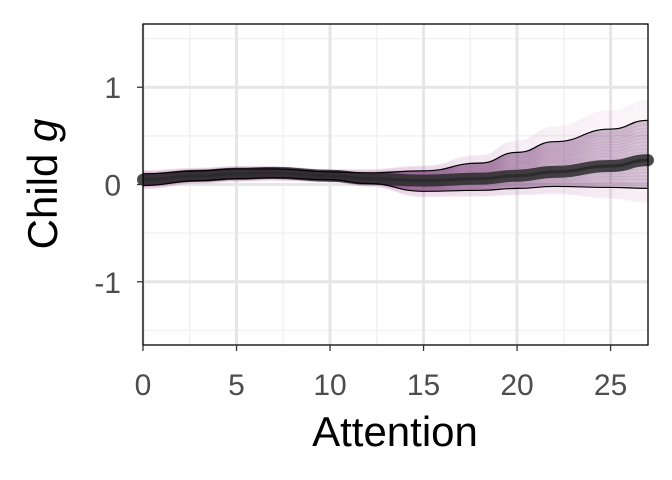 This screenshot has height=480, width=672. I want to click on y-axis-ticks: -1 0 1, so click(118, 186).